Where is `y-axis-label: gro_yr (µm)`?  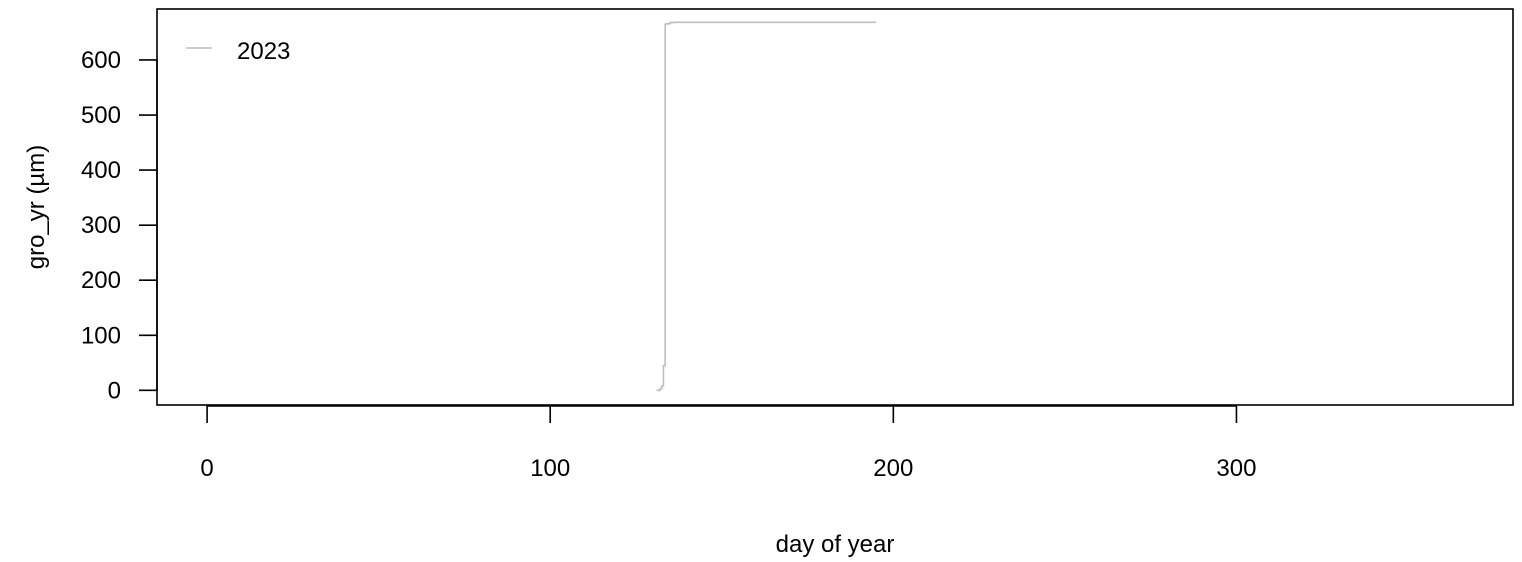 y-axis-label: gro_yr (µm) is located at coordinates (36, 207).